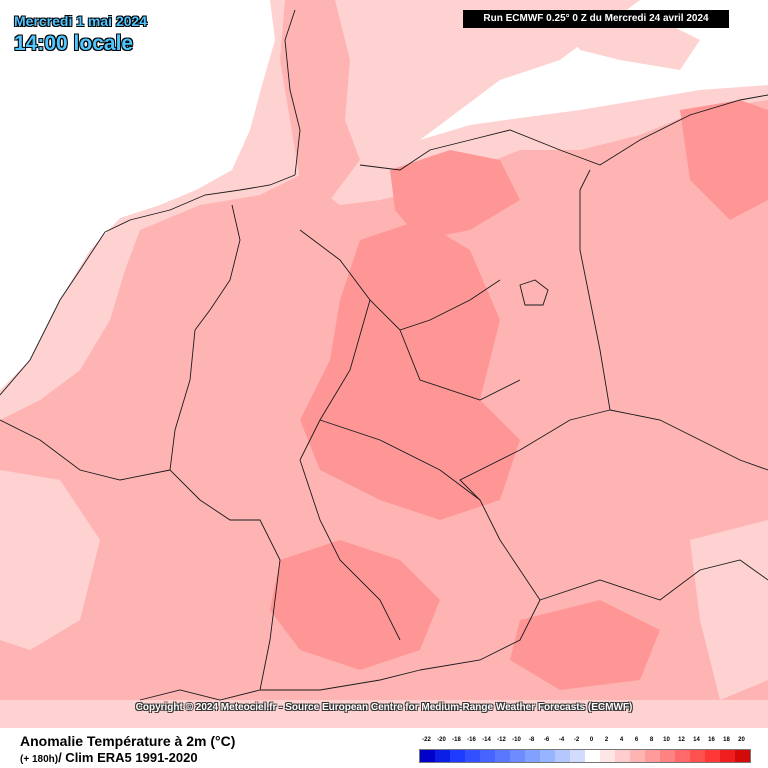  Describe the element at coordinates (128, 741) in the screenshot. I see `map-title: Anomalie Température à 2m (°C)` at that location.